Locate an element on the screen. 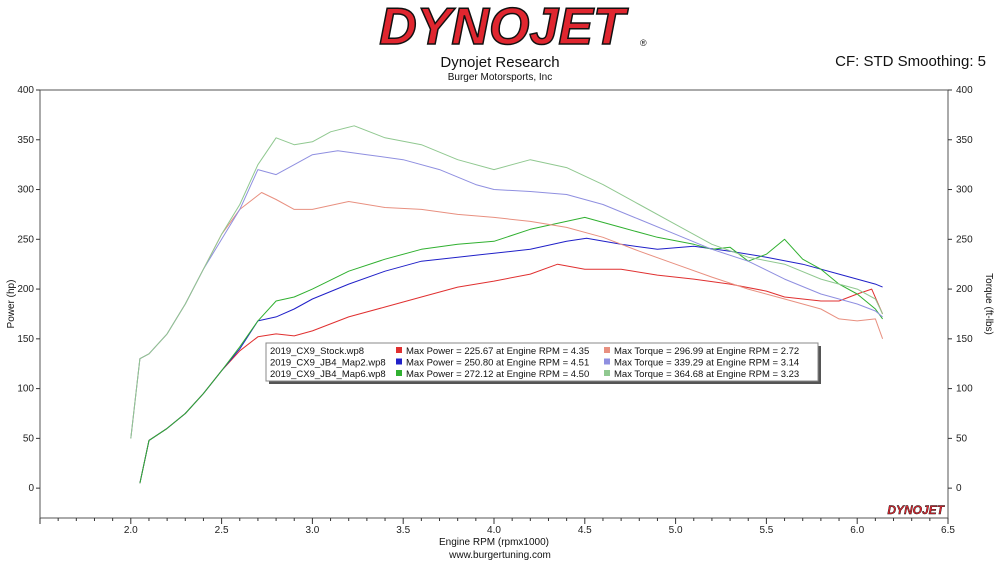 This screenshot has width=1000, height=563. y-tick-label: 300 is located at coordinates (25, 190).